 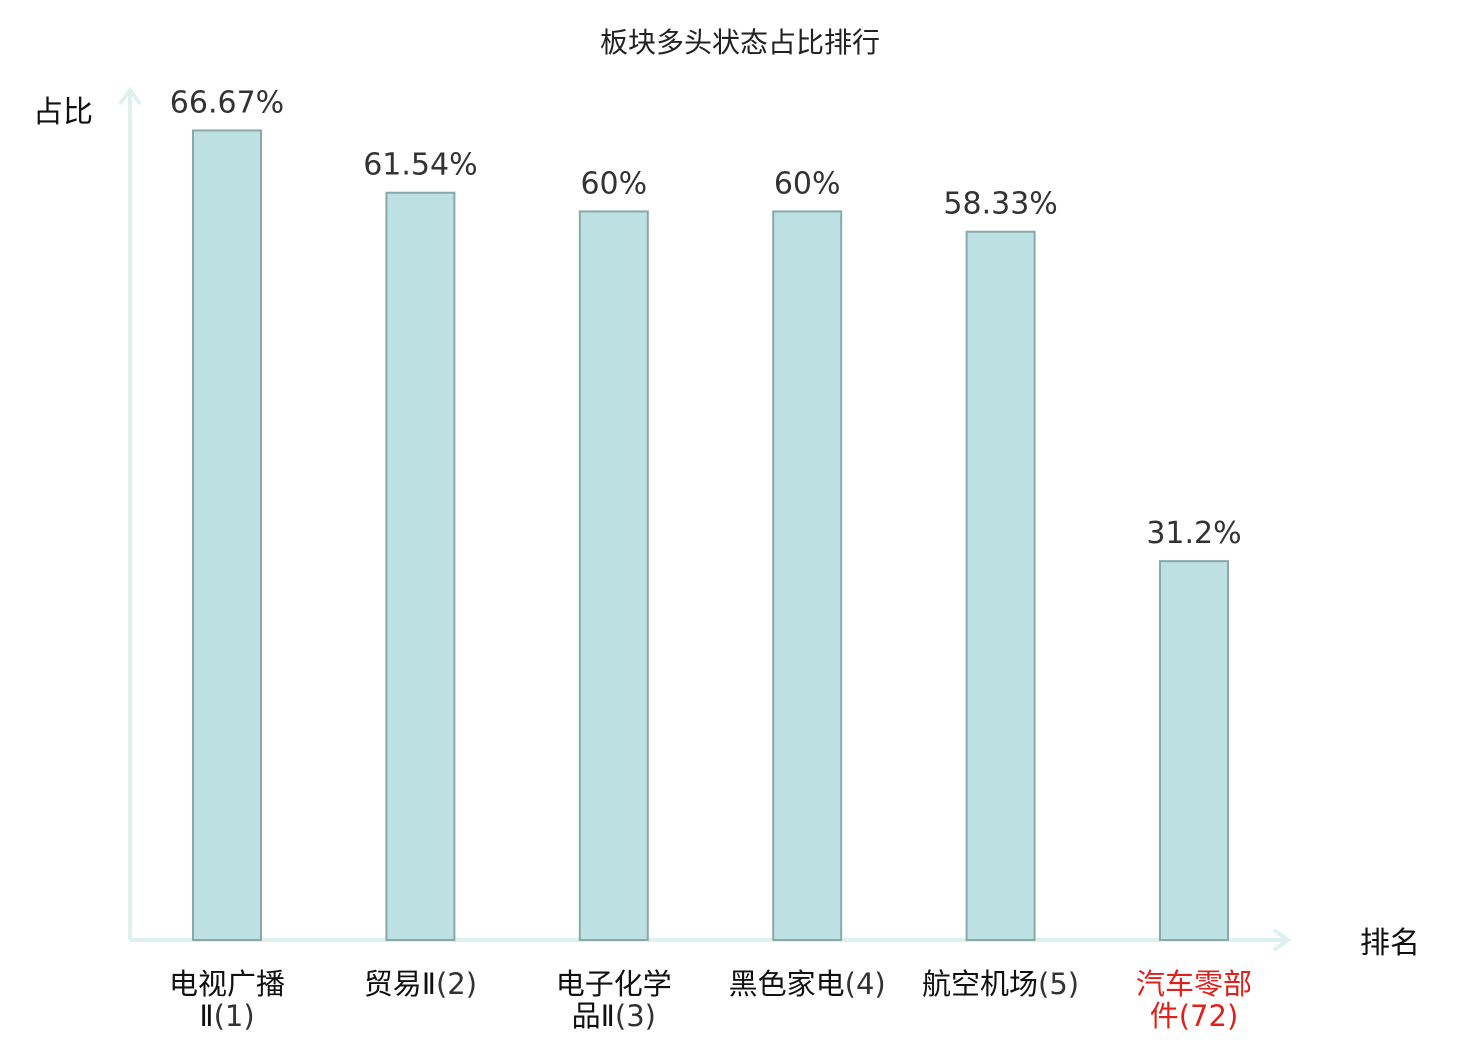 I want to click on category-label-4-line-1: 黑色家电(4), so click(x=807, y=984).